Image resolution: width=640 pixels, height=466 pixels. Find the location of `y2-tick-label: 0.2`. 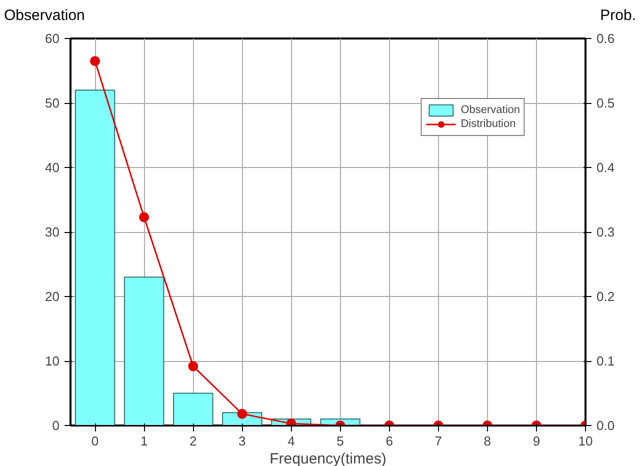

y2-tick-label: 0.2 is located at coordinates (605, 296).